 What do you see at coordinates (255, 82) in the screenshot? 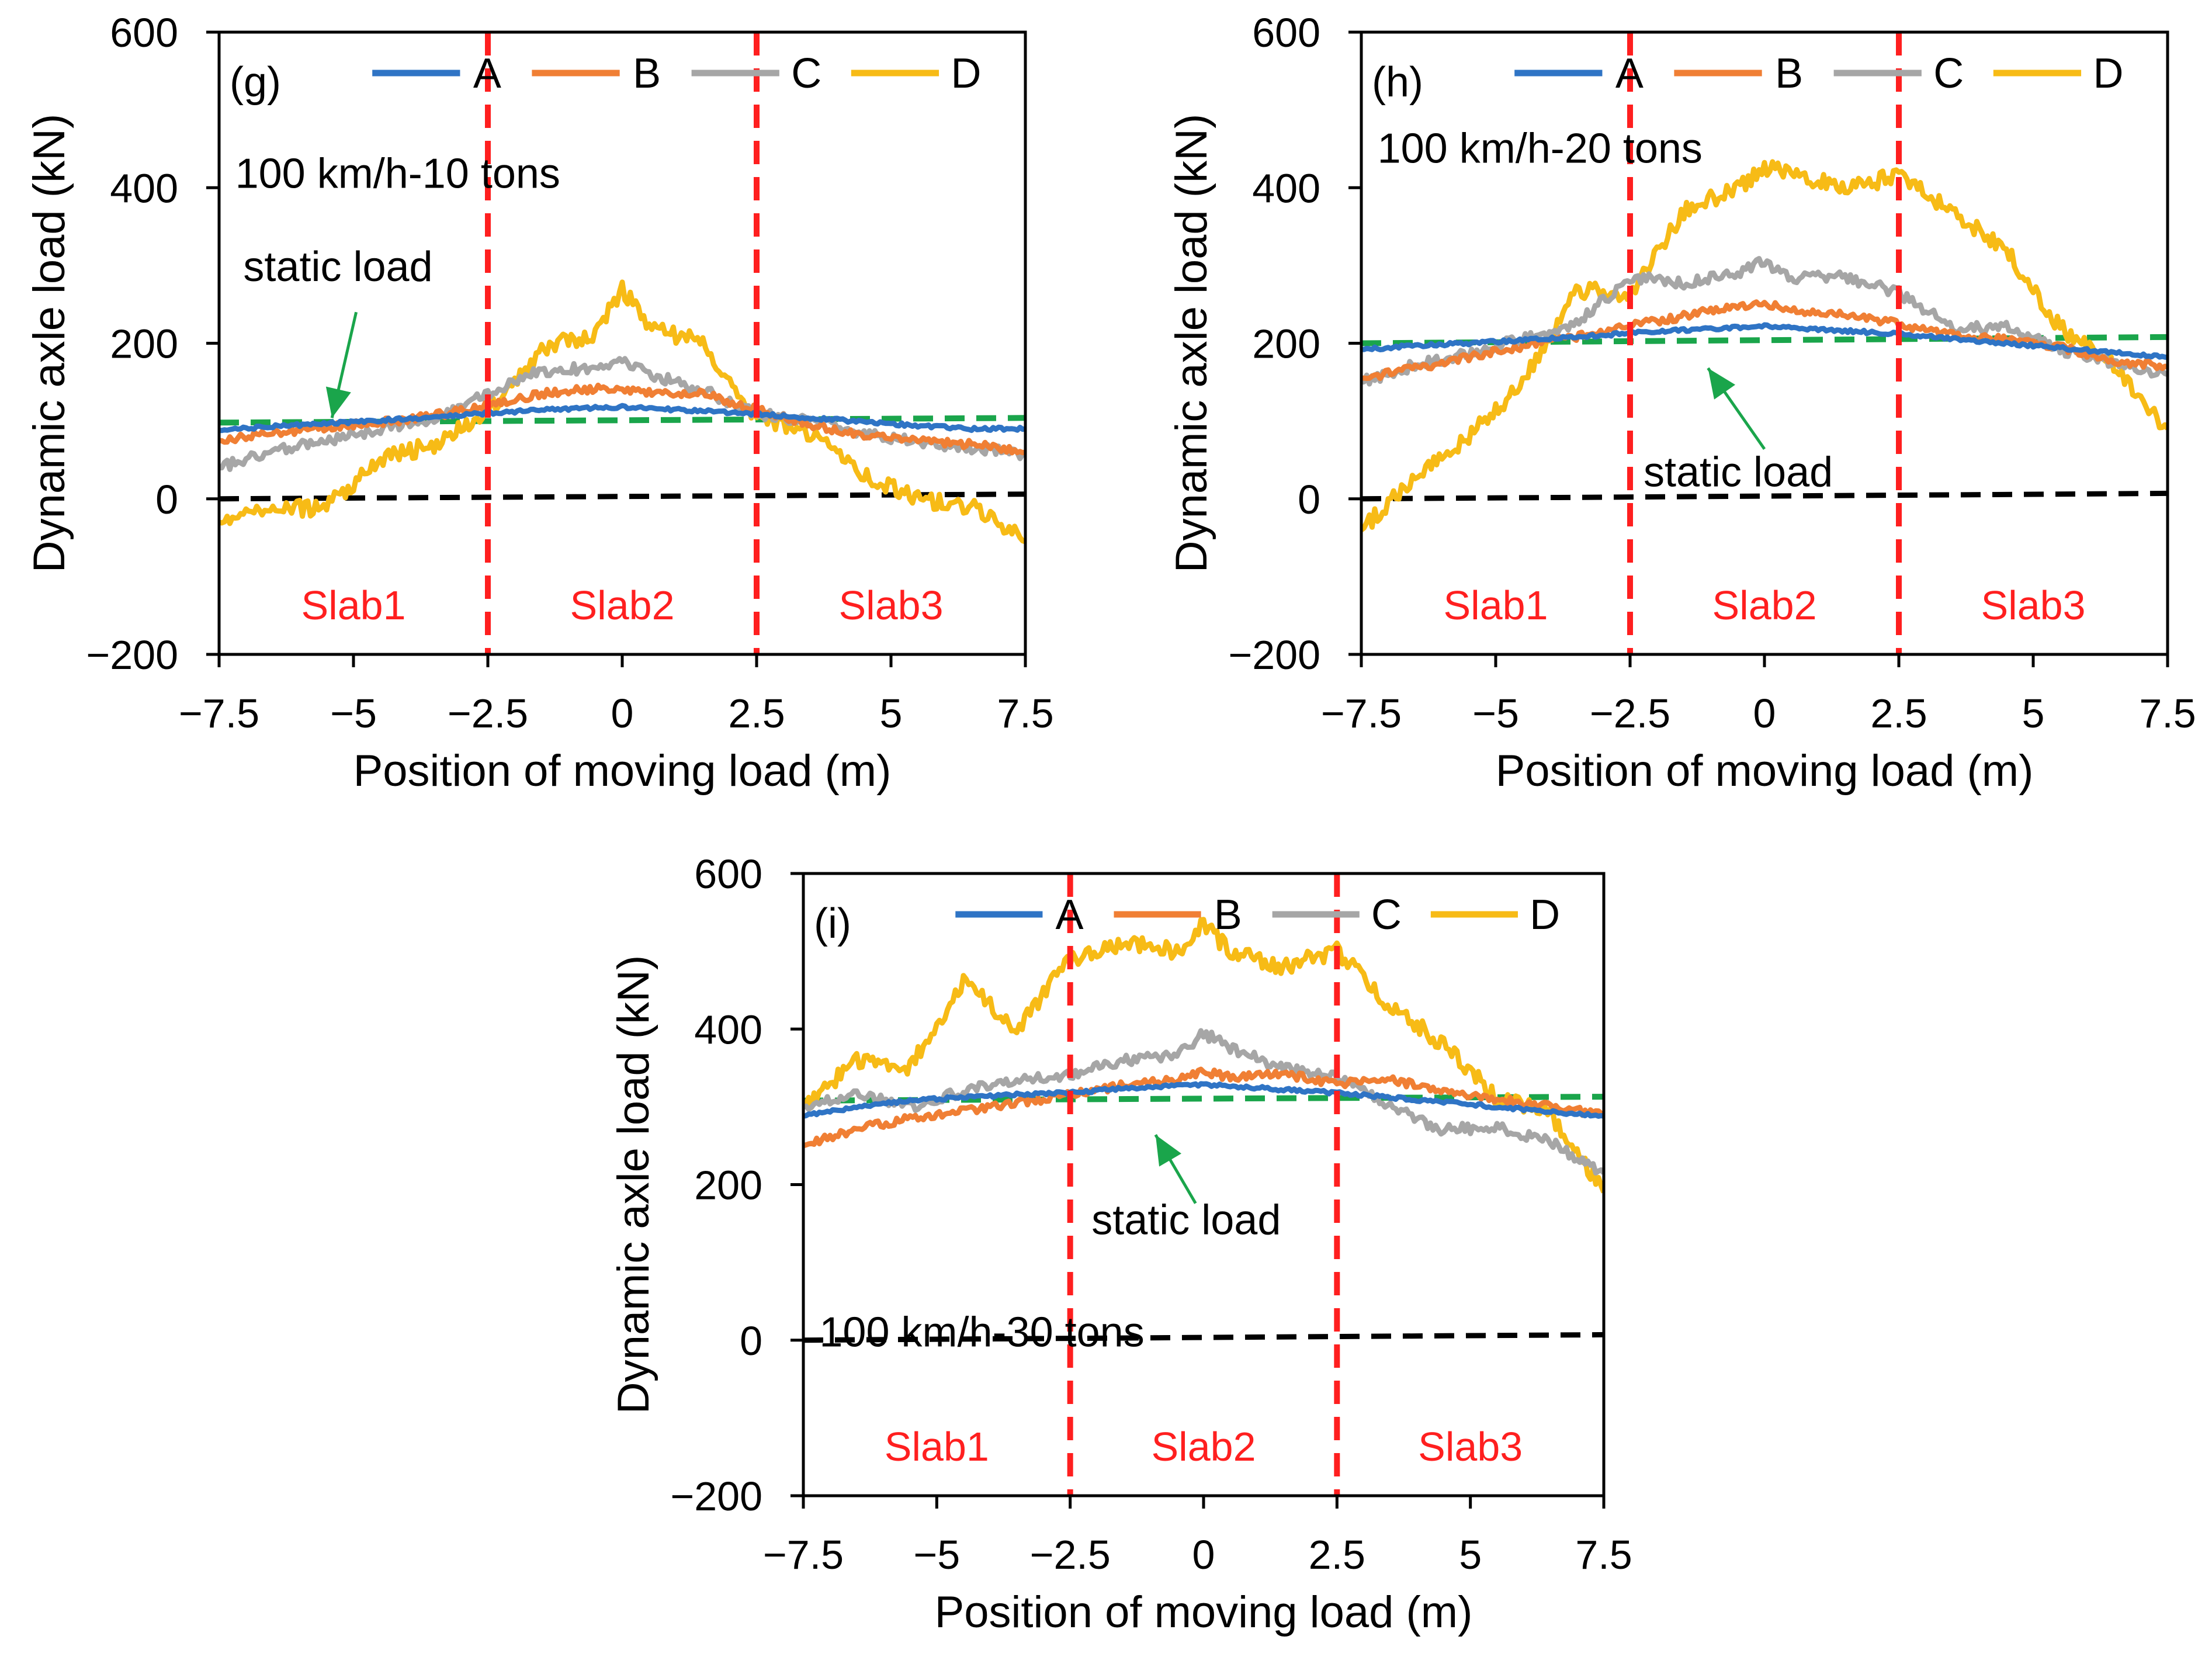
I see `panel-label: (g)` at bounding box center [255, 82].